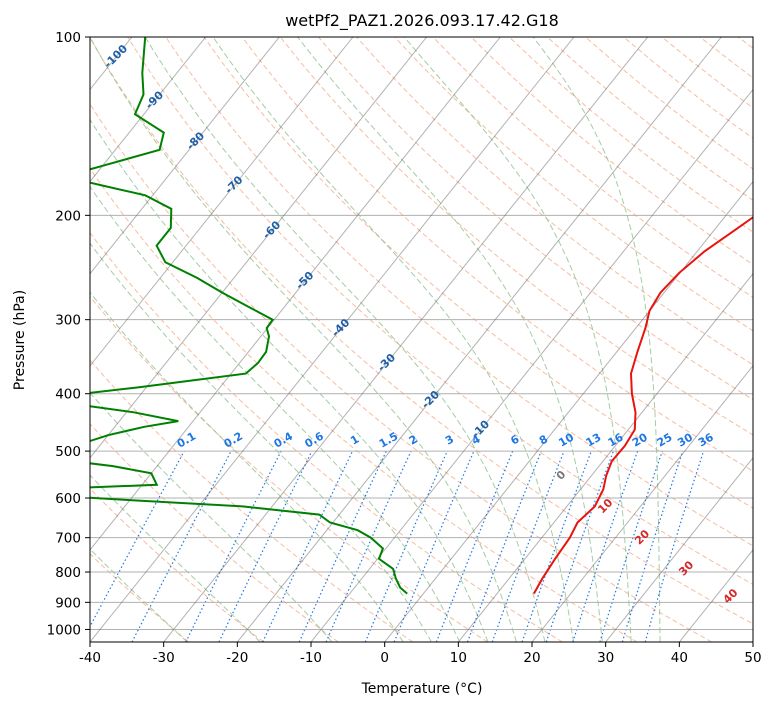 The height and width of the screenshot is (708, 775). I want to click on mixing-ratio-label: 13, so click(594, 440).